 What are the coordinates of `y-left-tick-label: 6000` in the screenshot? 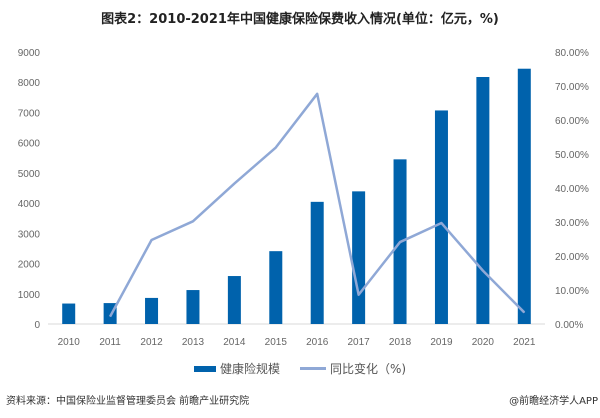 It's located at (29, 144).